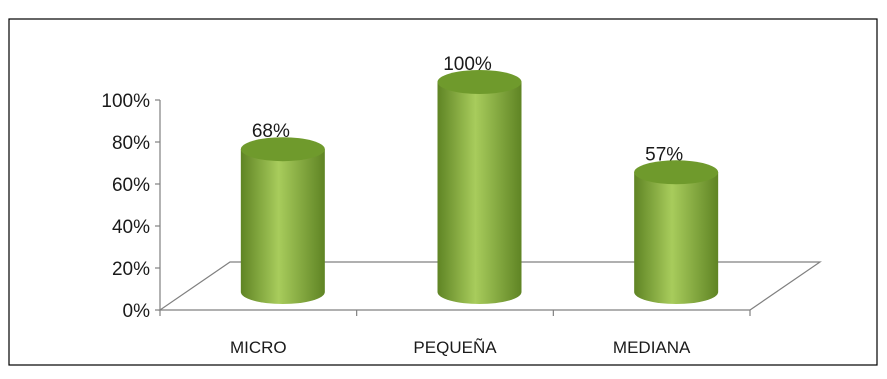  What do you see at coordinates (271, 131) in the screenshot?
I see `data-label: 68%` at bounding box center [271, 131].